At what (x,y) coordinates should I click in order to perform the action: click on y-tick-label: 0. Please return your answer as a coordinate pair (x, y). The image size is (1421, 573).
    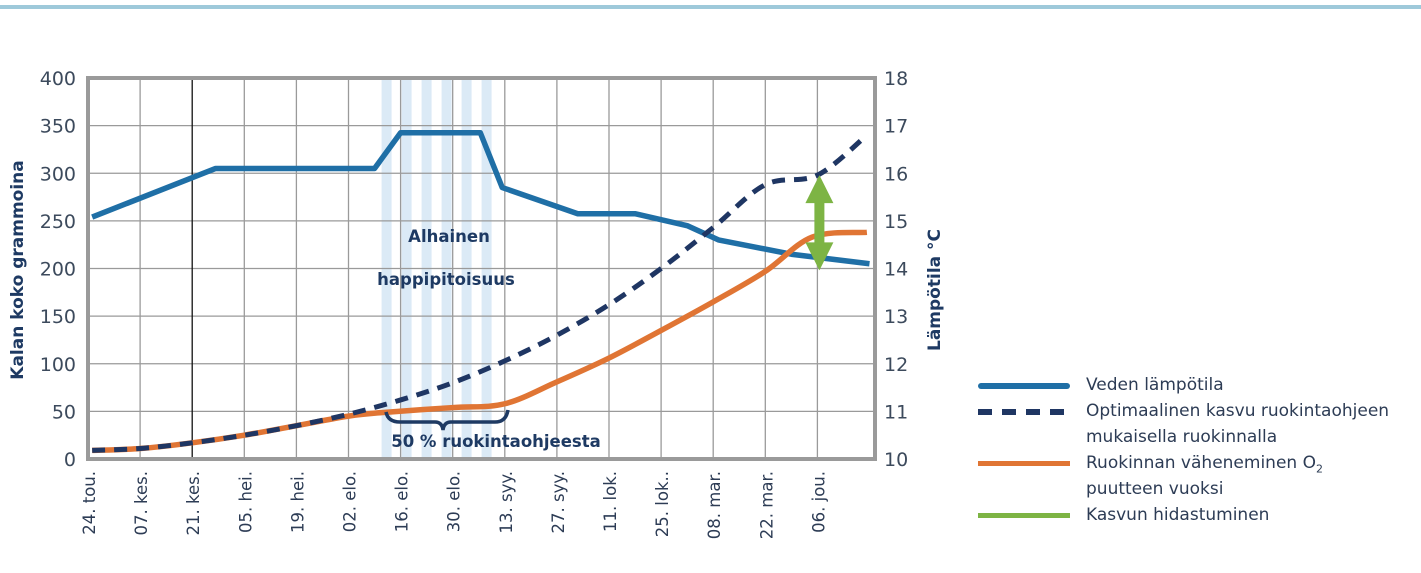
    Looking at the image, I should click on (70, 460).